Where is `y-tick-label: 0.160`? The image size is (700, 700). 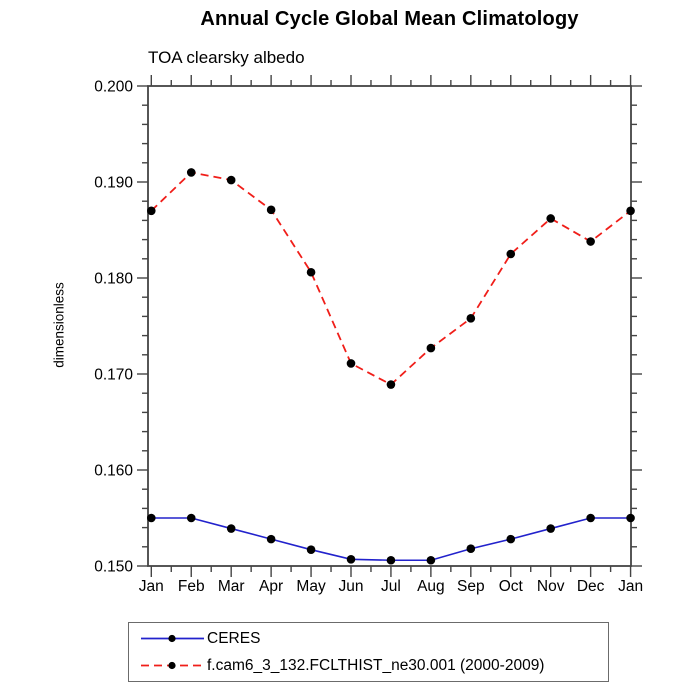 y-tick-label: 0.160 is located at coordinates (113, 471).